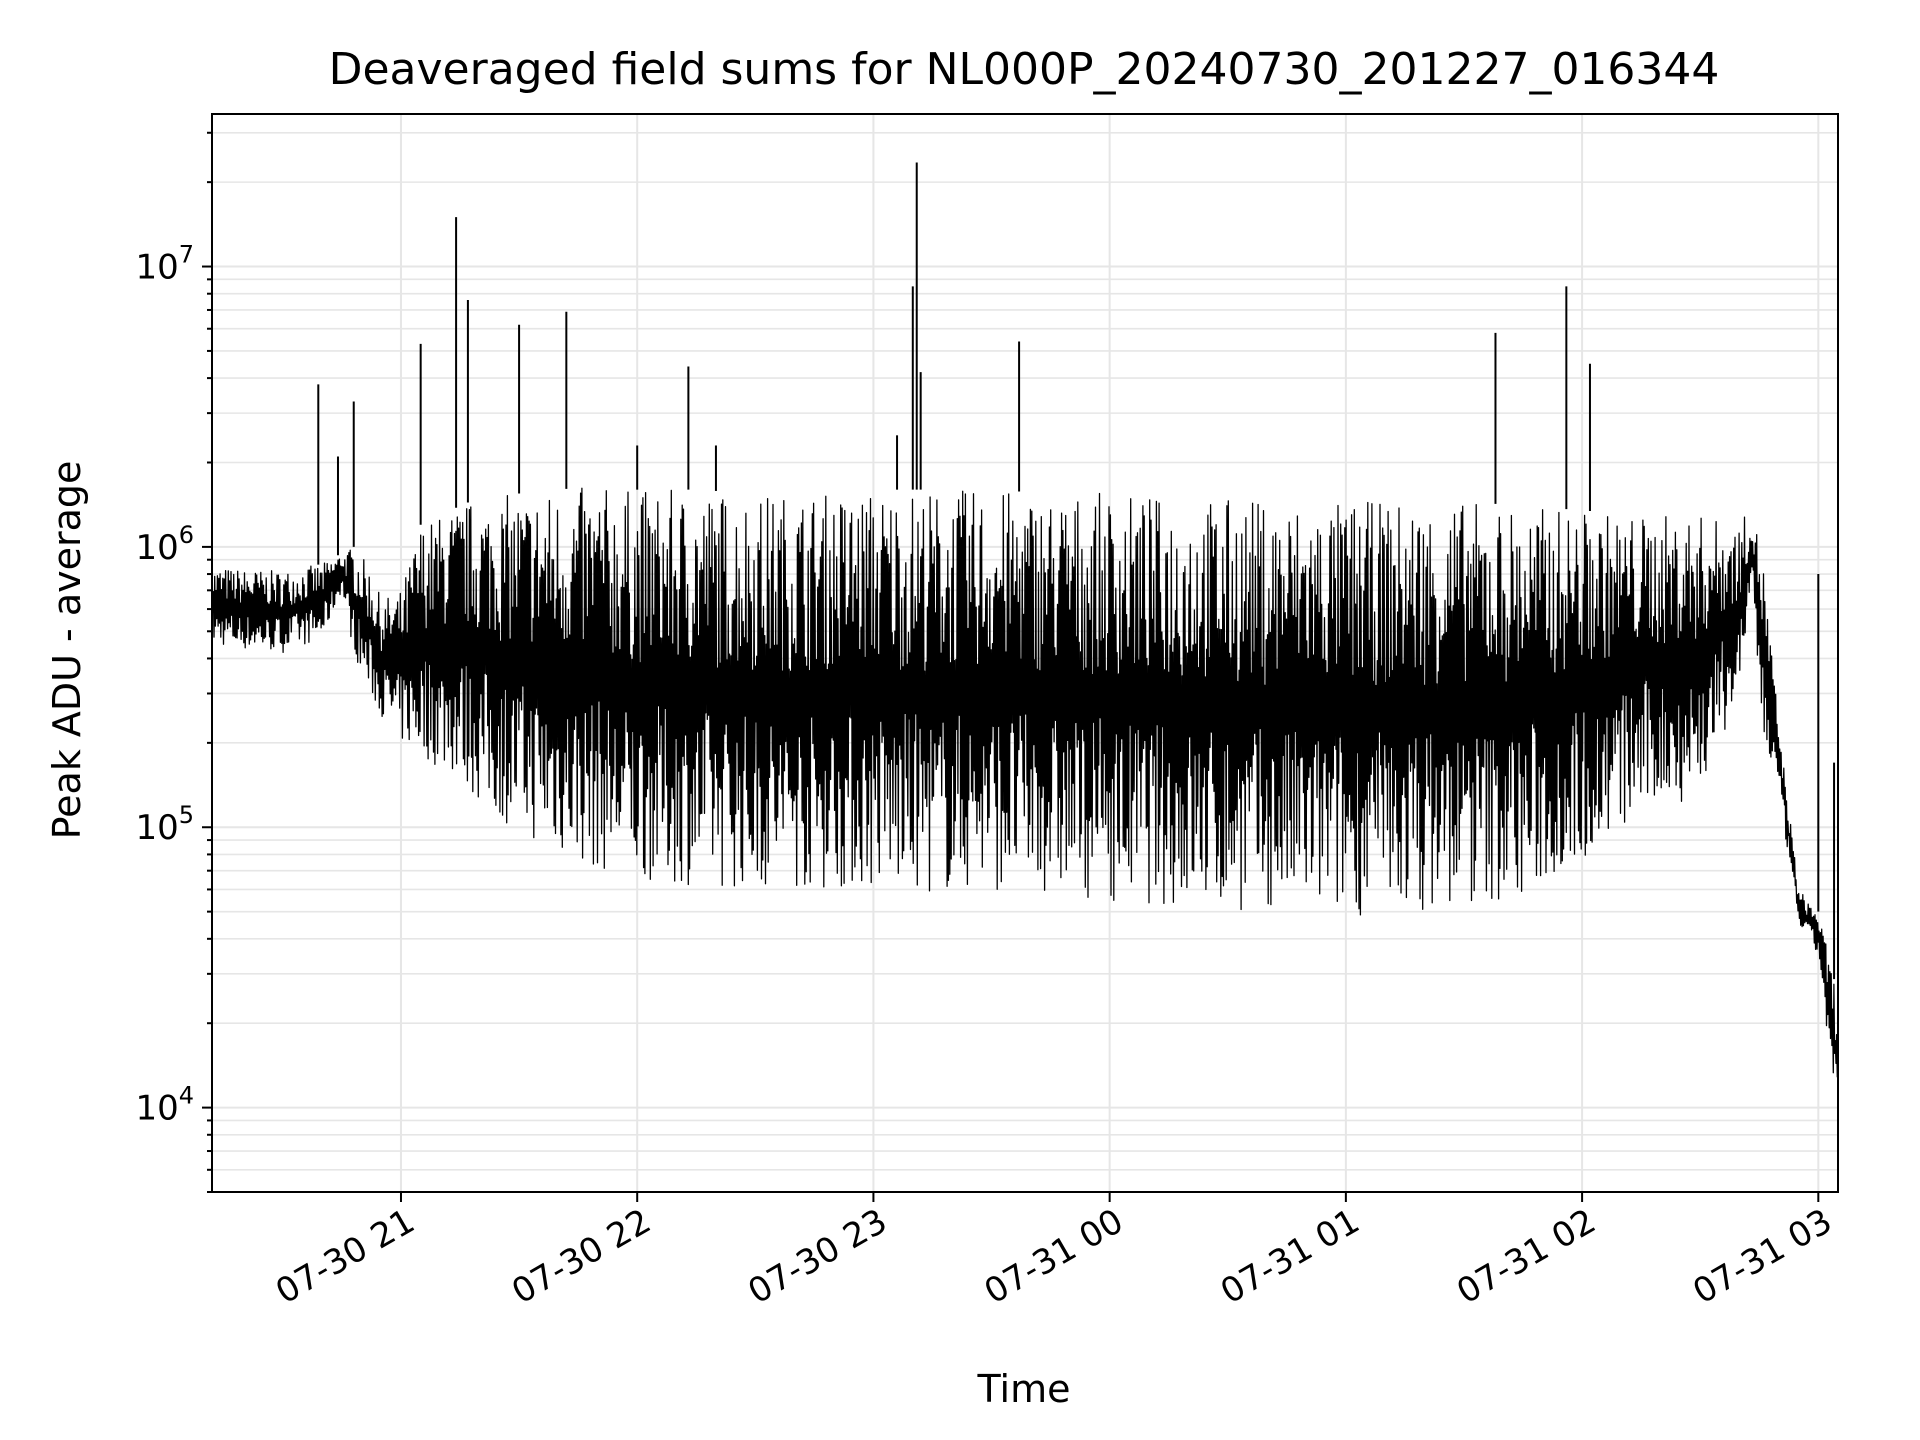 This screenshot has width=1920, height=1440. What do you see at coordinates (164, 1105) in the screenshot?
I see `y-tick-label: 10⁴` at bounding box center [164, 1105].